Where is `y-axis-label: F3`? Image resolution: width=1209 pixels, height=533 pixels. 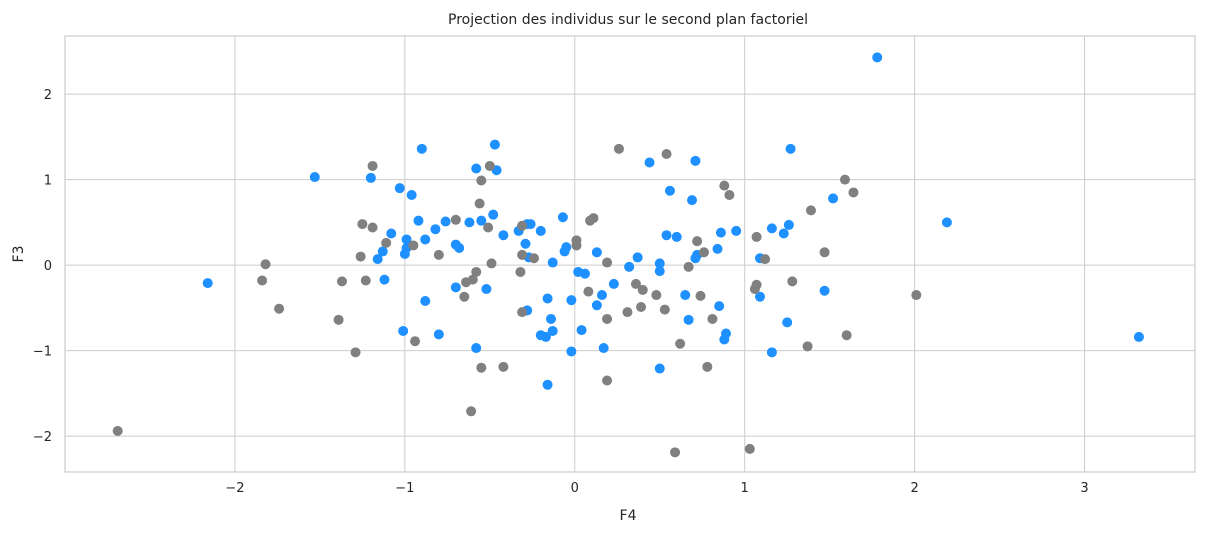
y-axis-label: F3 is located at coordinates (19, 254).